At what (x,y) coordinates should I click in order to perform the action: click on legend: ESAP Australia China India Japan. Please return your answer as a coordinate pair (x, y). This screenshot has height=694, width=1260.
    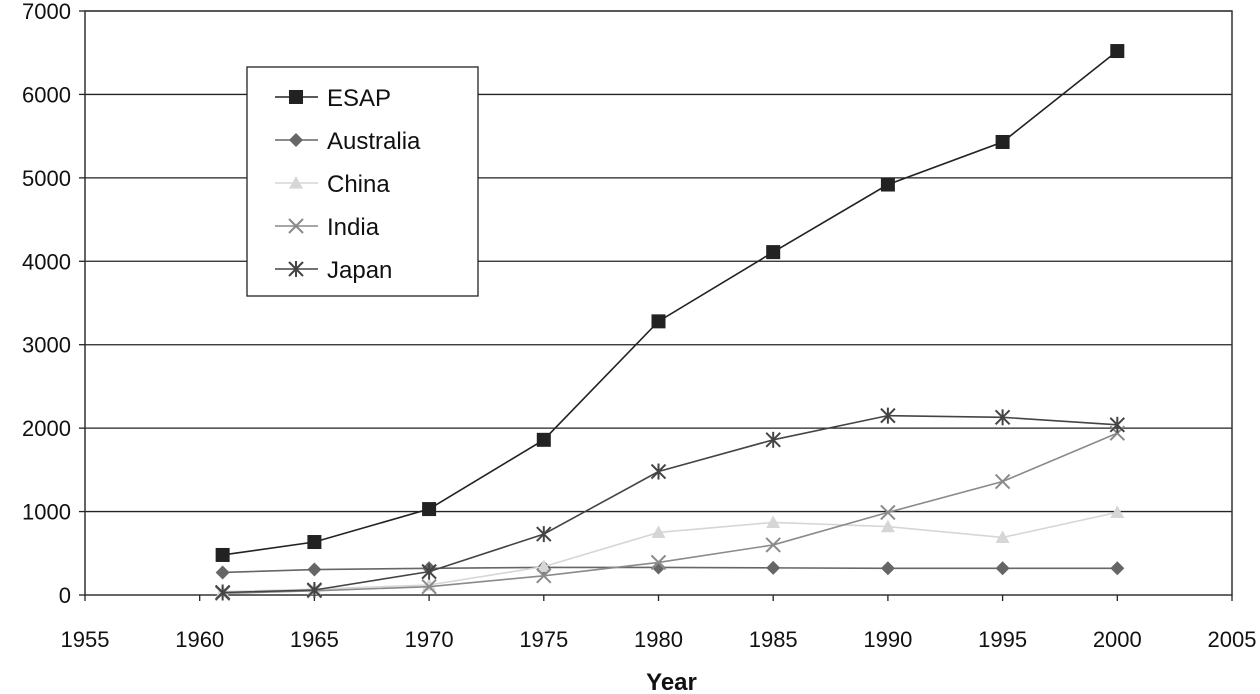
    Looking at the image, I should click on (362, 181).